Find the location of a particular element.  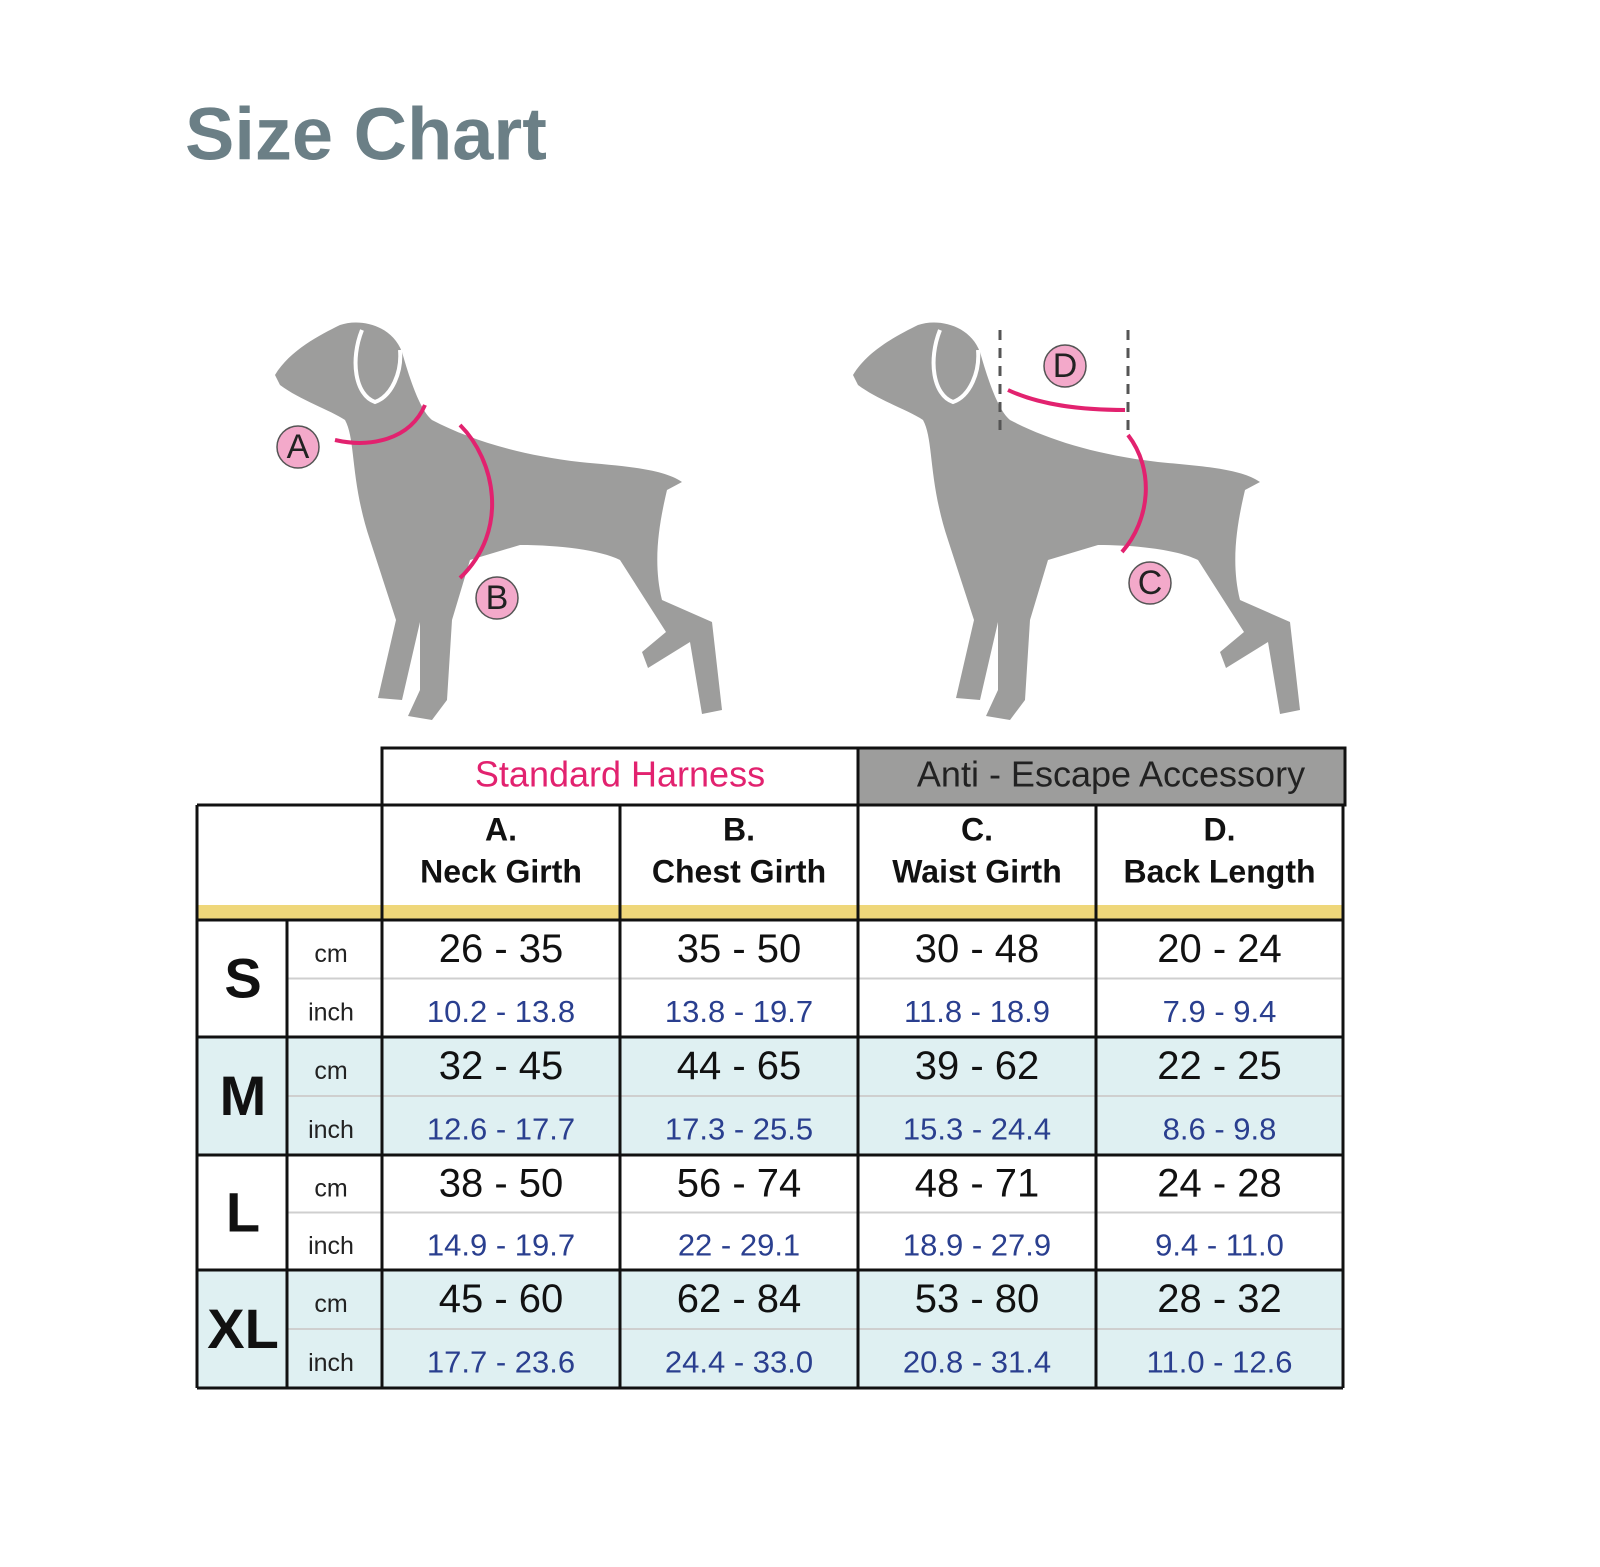

cm-value: 35 - 50 is located at coordinates (739, 949).